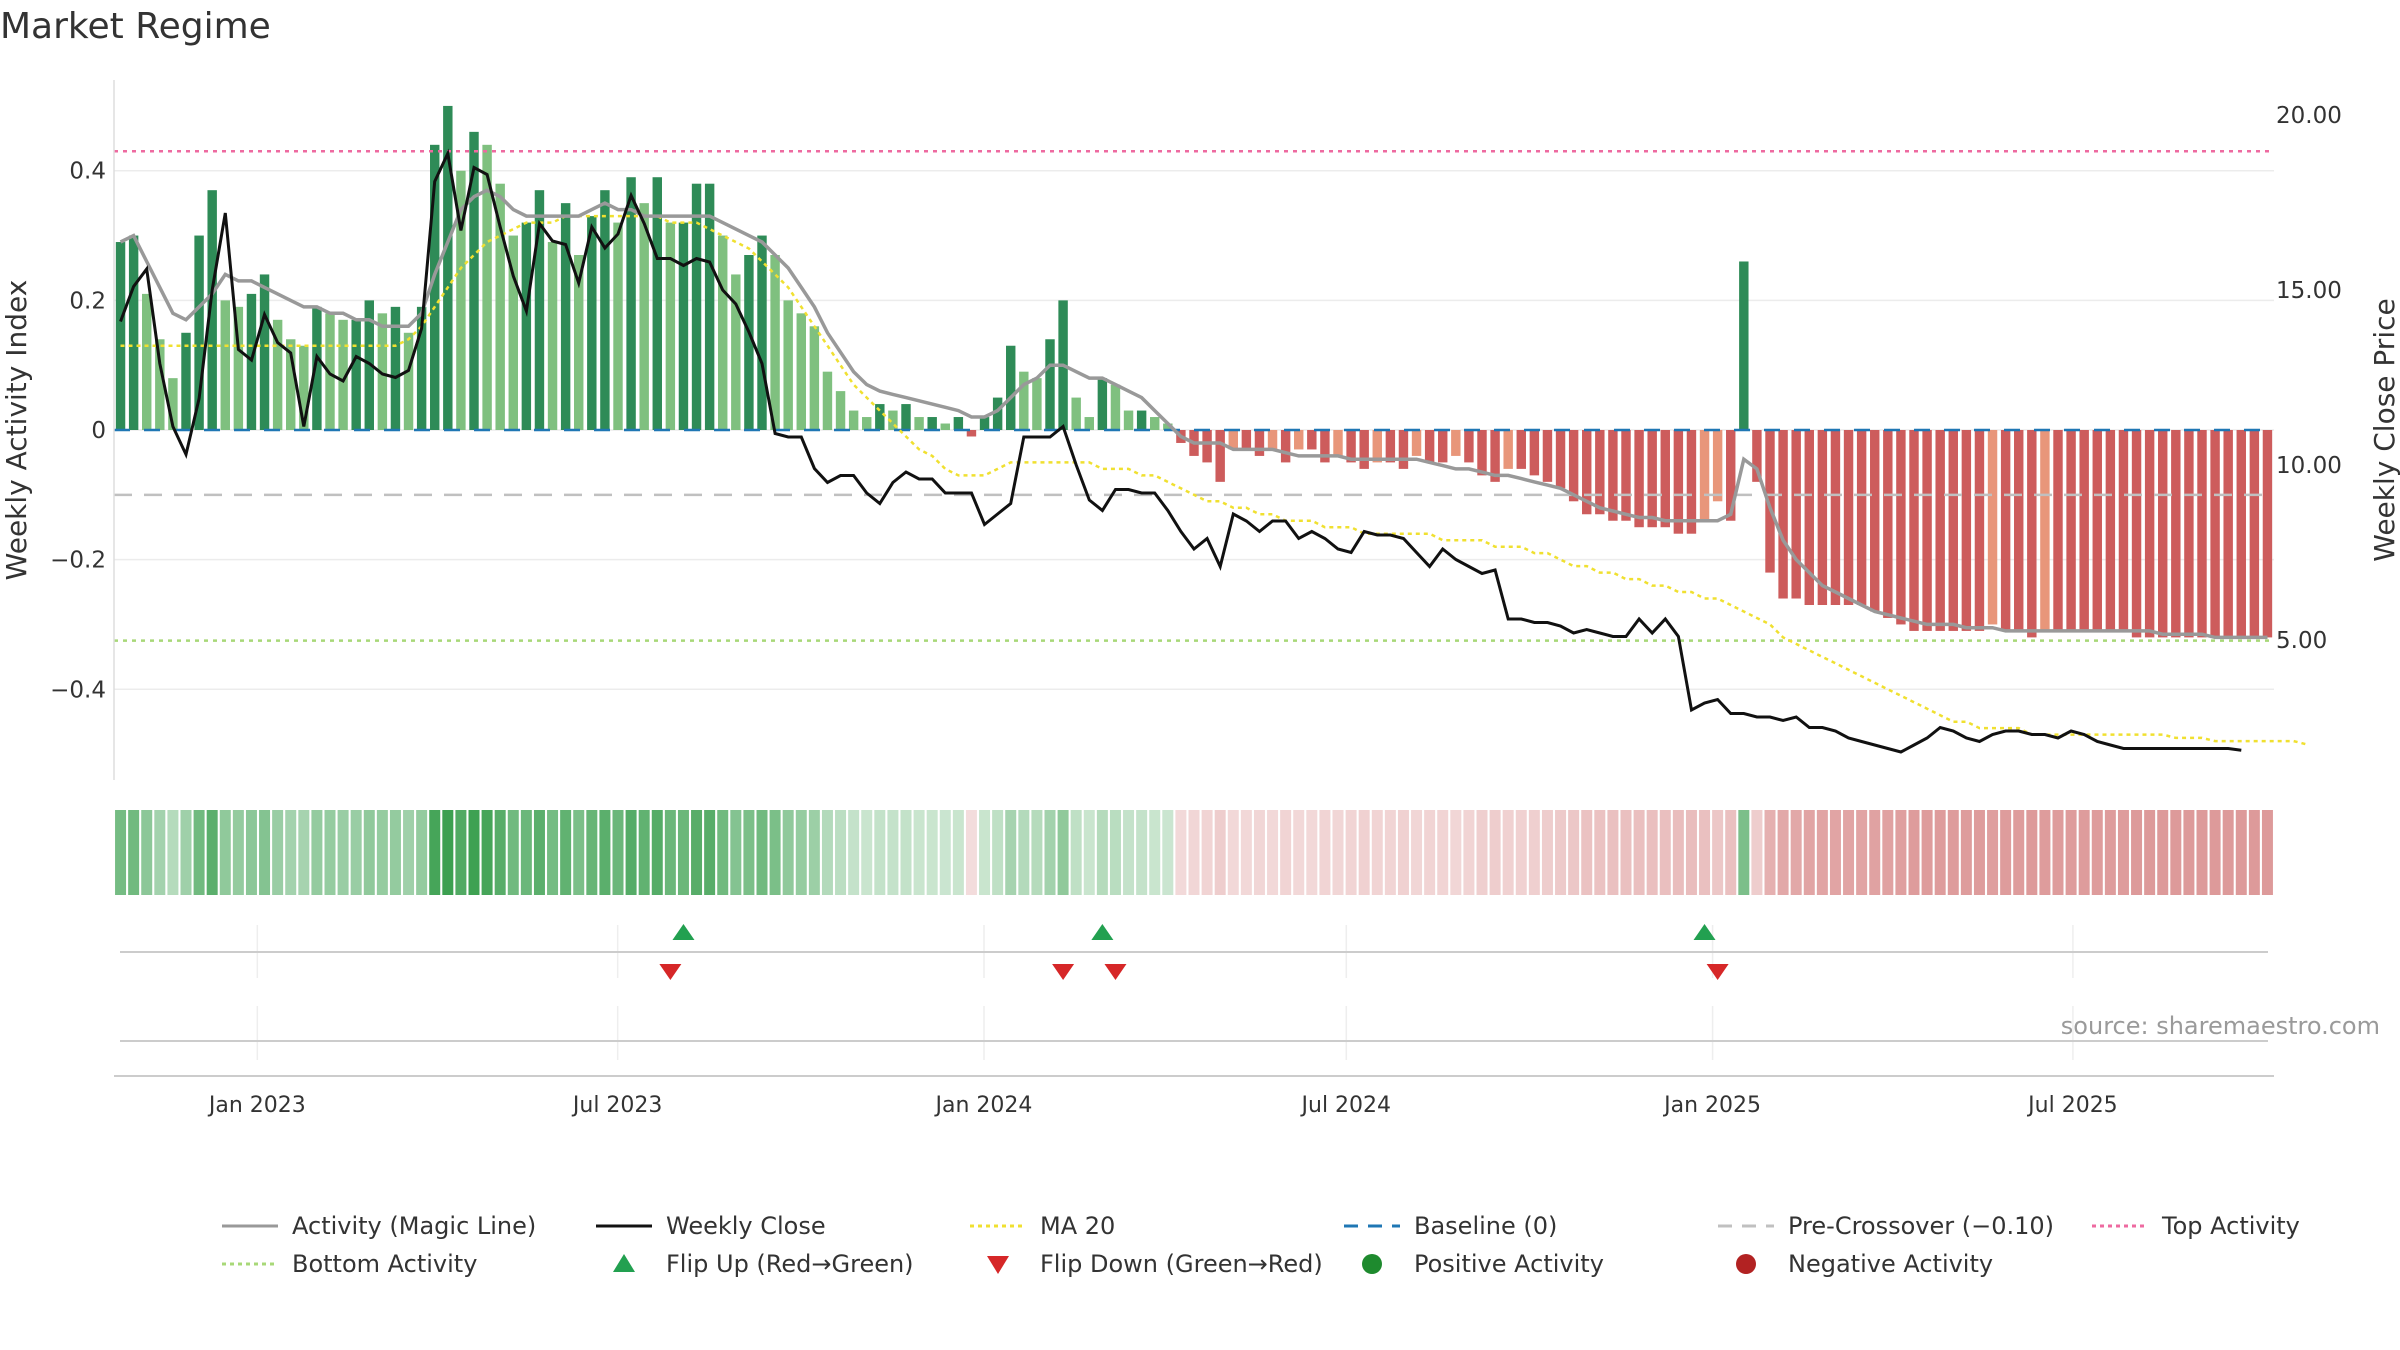  I want to click on legend-label: Pre-Crossover (−0.10), so click(1921, 1226).